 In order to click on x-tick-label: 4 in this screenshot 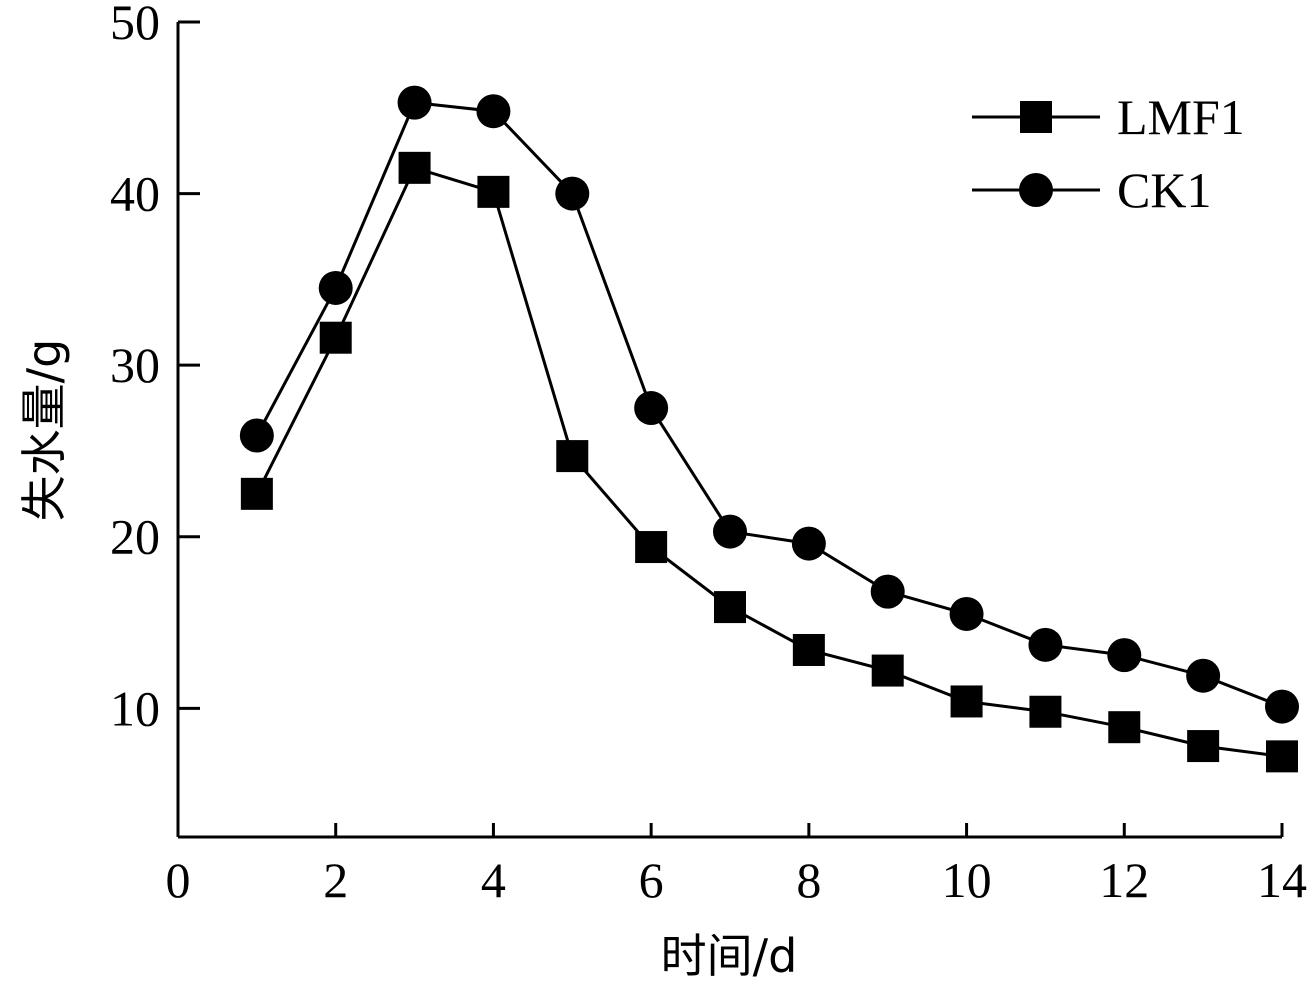, I will do `click(493, 880)`.